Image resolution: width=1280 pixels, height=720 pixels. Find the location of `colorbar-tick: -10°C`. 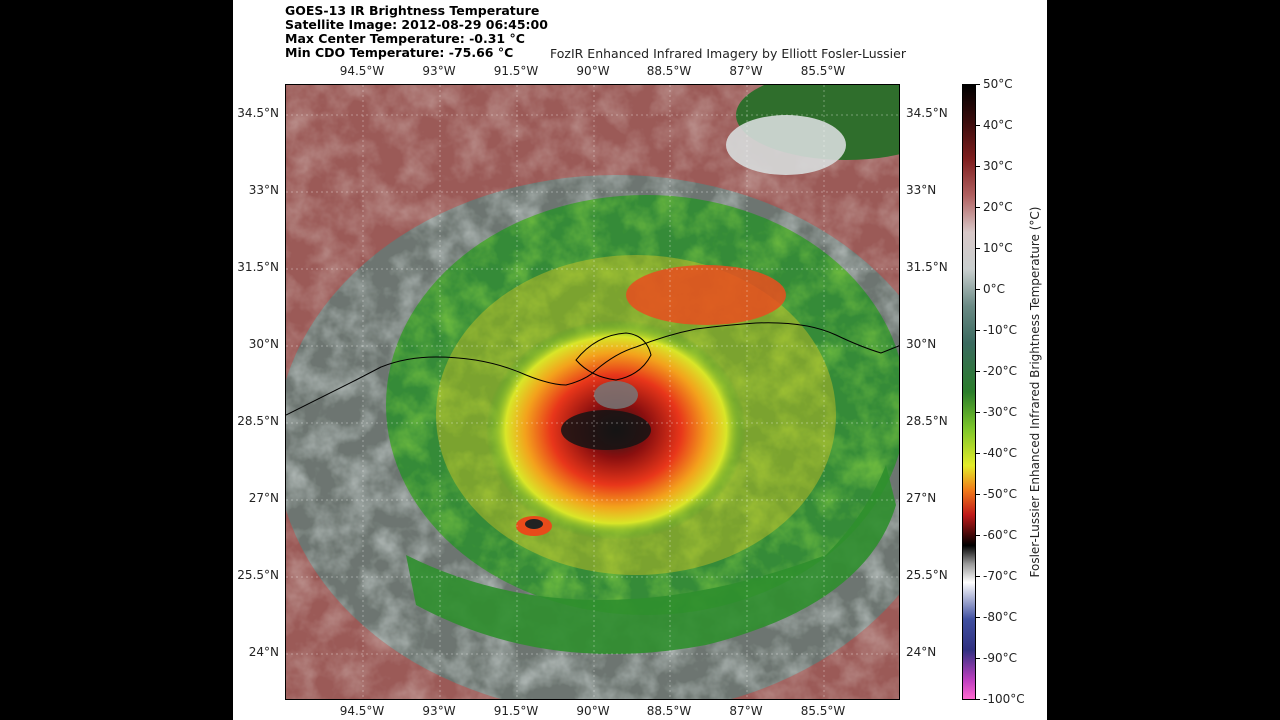

colorbar-tick: -10°C is located at coordinates (1000, 330).